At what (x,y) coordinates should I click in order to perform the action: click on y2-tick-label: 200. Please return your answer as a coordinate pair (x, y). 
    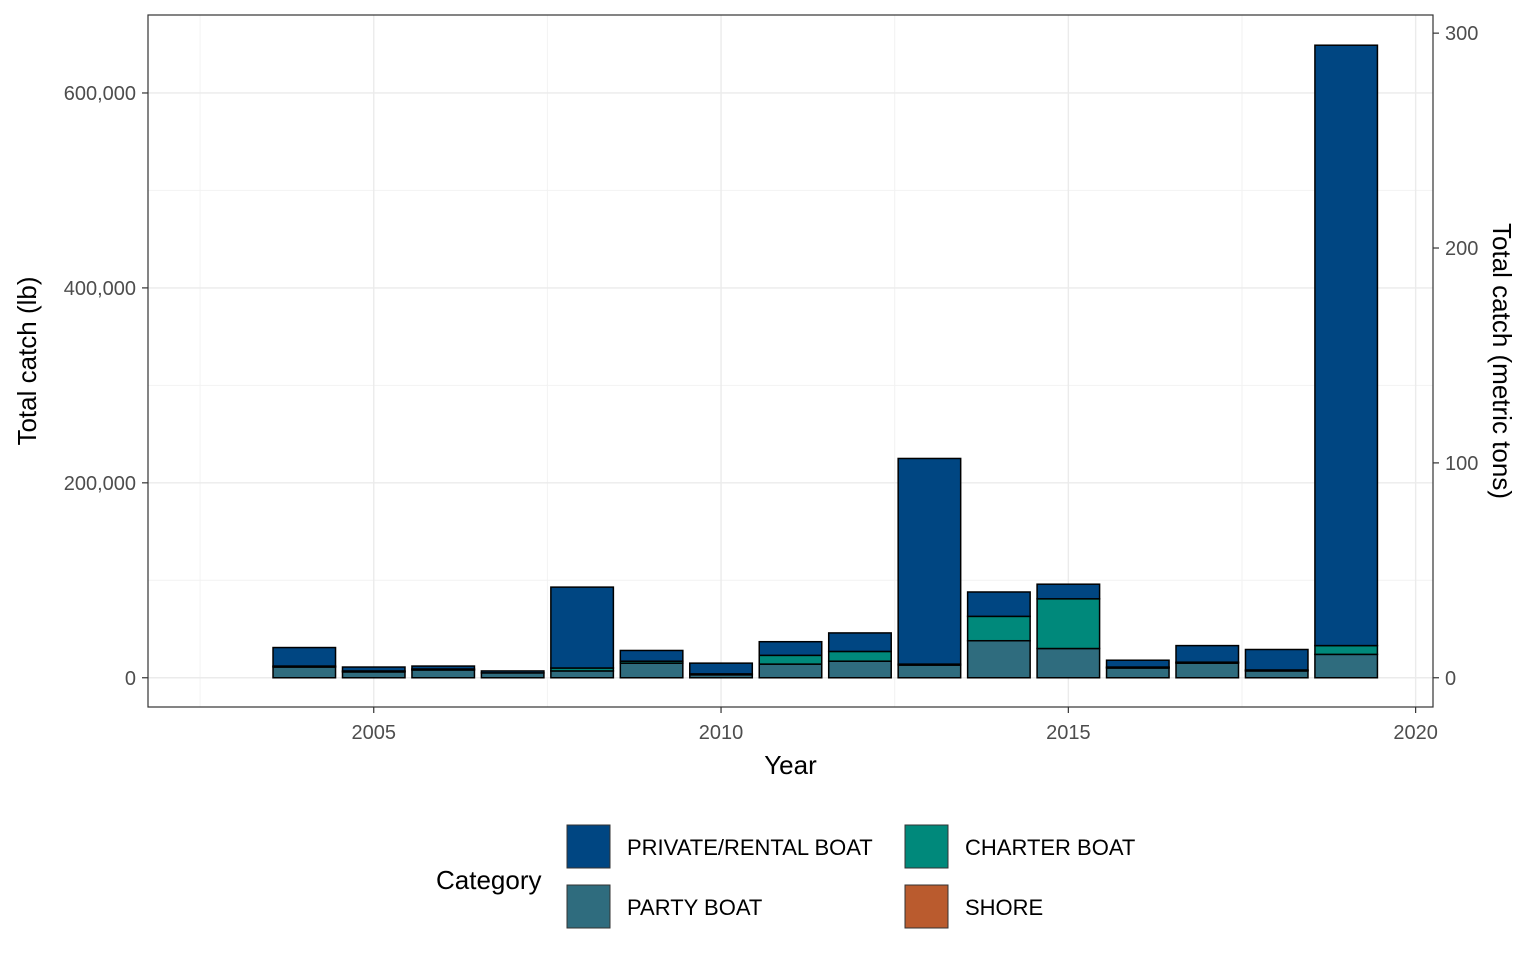
    Looking at the image, I should click on (1461, 249).